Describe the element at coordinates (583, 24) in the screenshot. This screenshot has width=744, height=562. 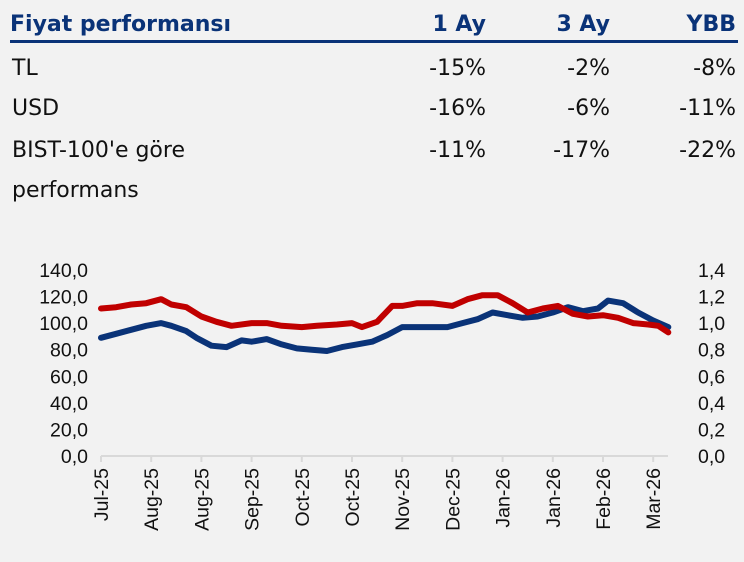
I see `col-header-3m: 3 Ay` at that location.